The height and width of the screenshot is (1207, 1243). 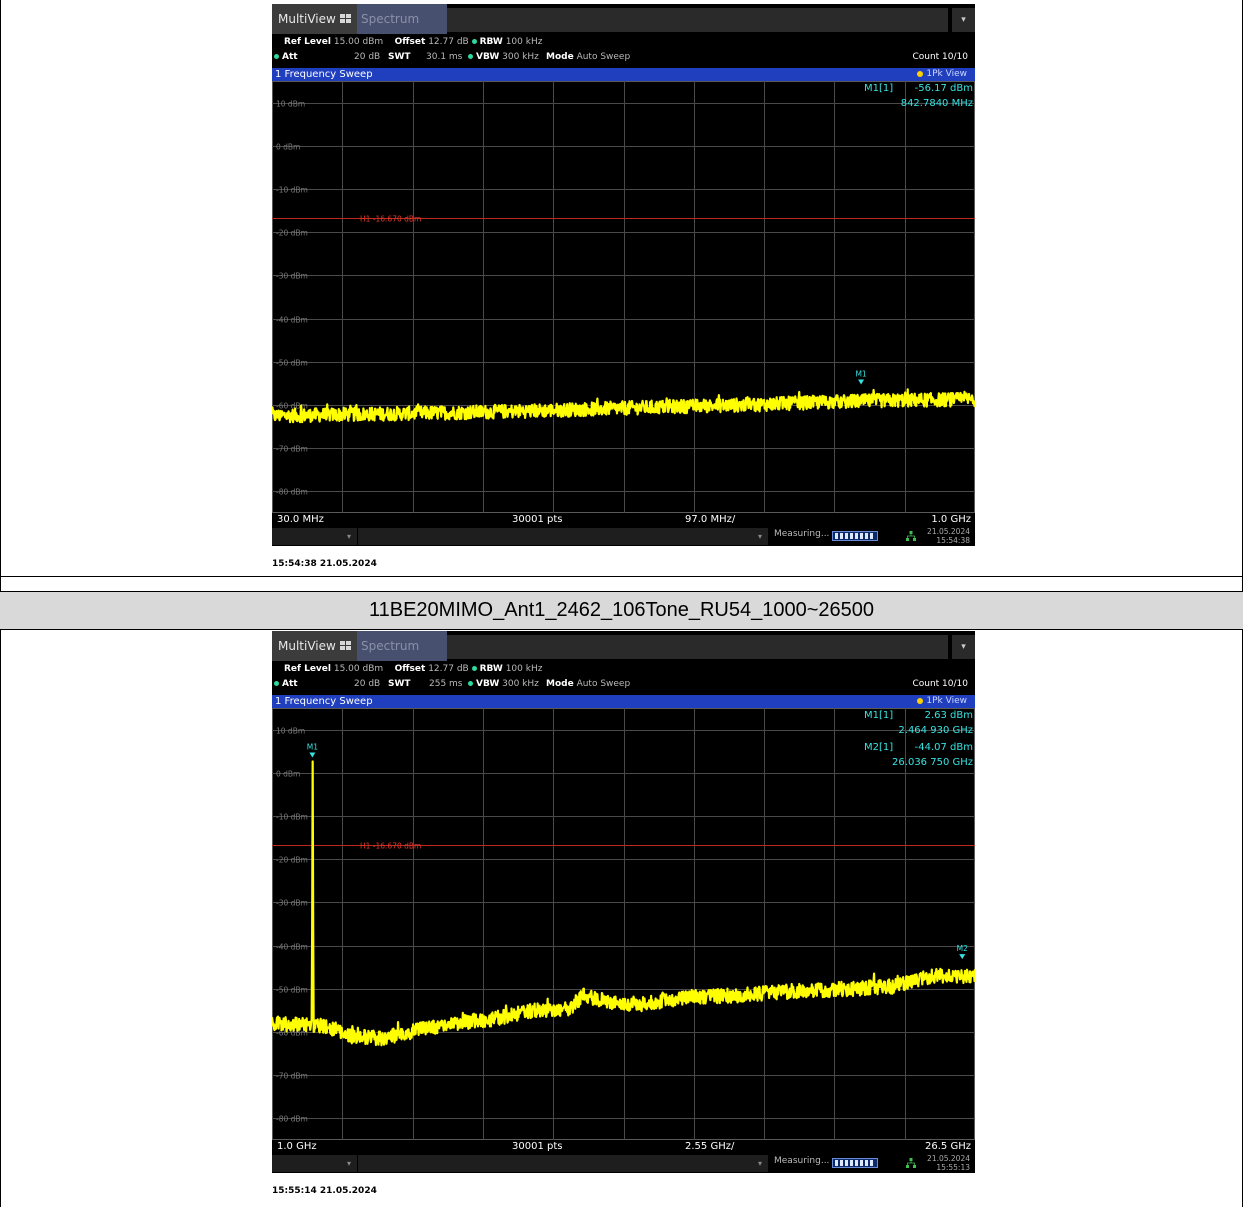 What do you see at coordinates (390, 846) in the screenshot?
I see `limit-line-label: H1 -16.670 dBm` at bounding box center [390, 846].